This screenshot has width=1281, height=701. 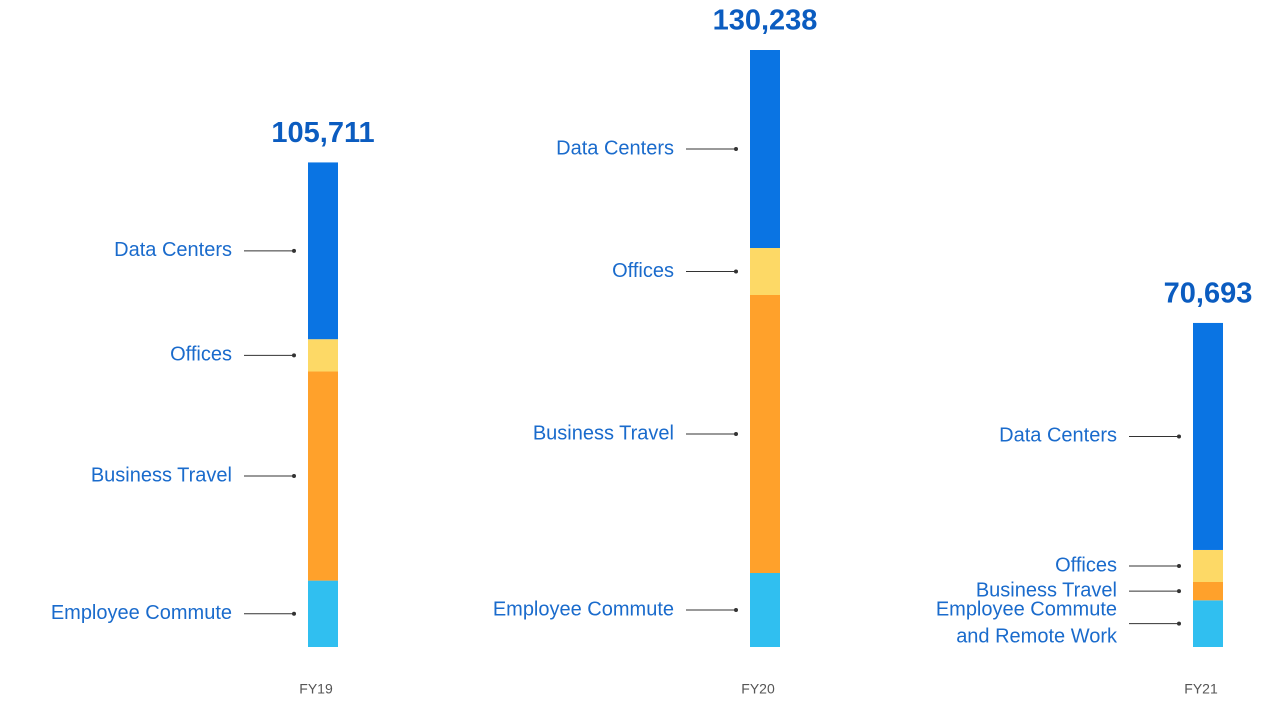 What do you see at coordinates (1208, 294) in the screenshot?
I see `total-label: 70,693` at bounding box center [1208, 294].